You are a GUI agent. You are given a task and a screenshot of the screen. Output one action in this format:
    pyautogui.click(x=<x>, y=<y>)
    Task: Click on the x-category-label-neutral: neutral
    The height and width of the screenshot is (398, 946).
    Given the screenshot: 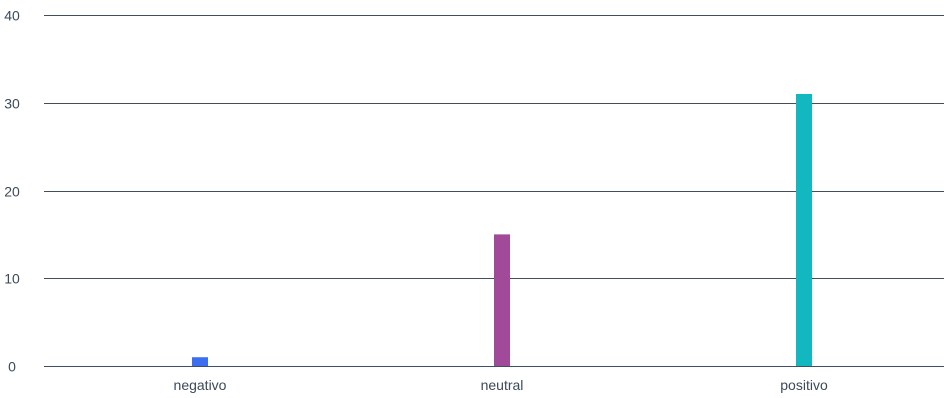 What is the action you would take?
    pyautogui.click(x=502, y=385)
    